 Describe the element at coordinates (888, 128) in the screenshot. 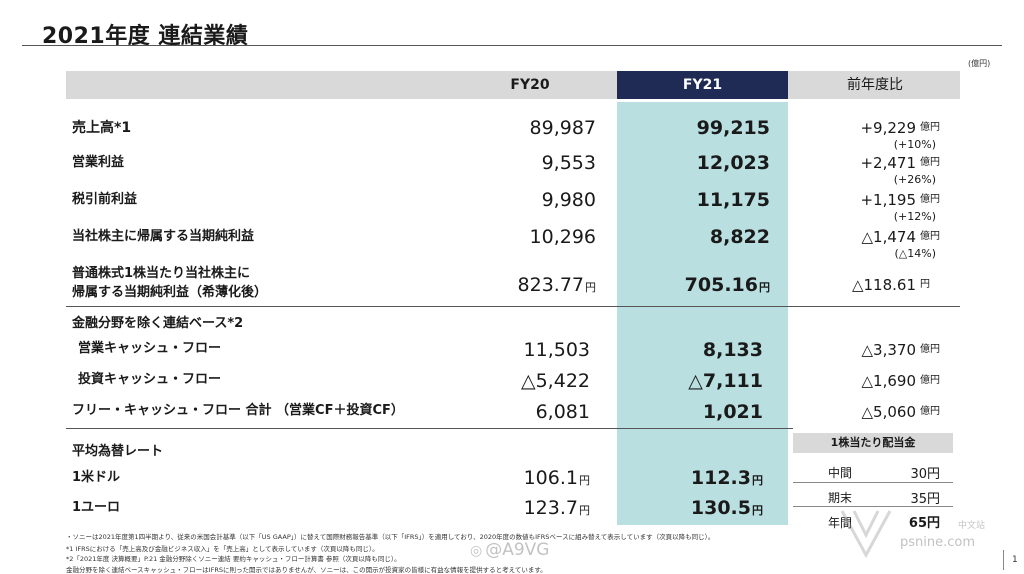

I see `change-value: +9,229` at that location.